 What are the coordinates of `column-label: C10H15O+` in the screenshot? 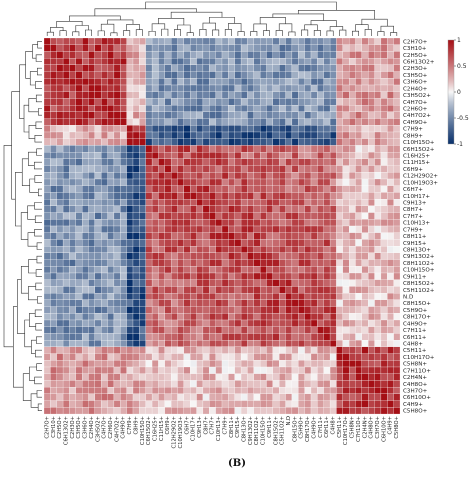 It's located at (264, 430).